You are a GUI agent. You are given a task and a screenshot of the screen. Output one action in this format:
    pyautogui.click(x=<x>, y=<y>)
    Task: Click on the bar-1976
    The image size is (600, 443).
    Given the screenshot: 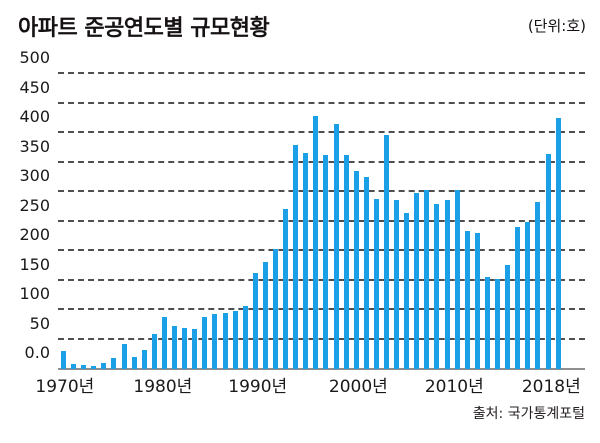 What is the action you would take?
    pyautogui.click(x=124, y=356)
    